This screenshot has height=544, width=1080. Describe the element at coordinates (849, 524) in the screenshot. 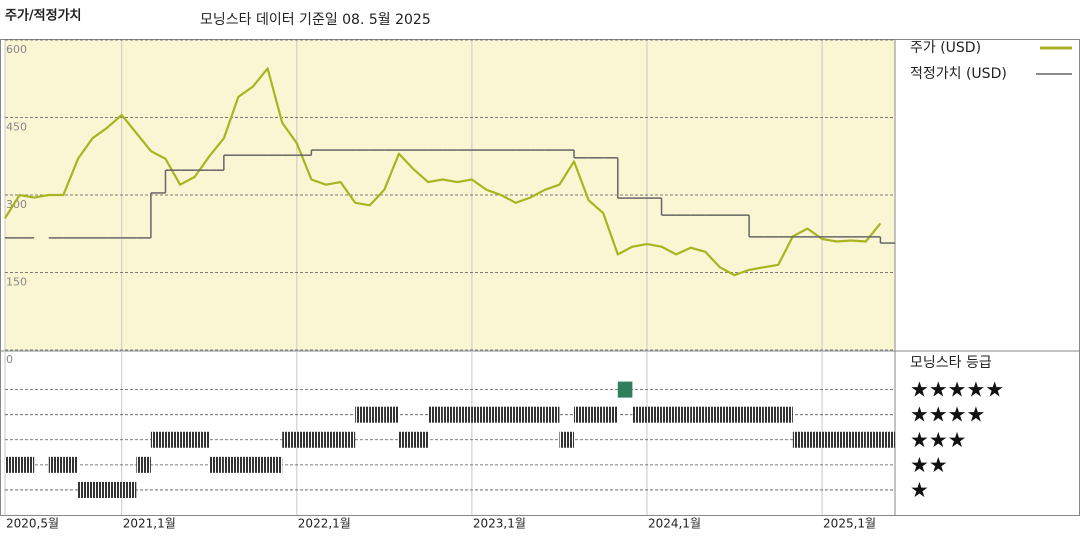

I see `x-tick-label: 2025,1월` at that location.